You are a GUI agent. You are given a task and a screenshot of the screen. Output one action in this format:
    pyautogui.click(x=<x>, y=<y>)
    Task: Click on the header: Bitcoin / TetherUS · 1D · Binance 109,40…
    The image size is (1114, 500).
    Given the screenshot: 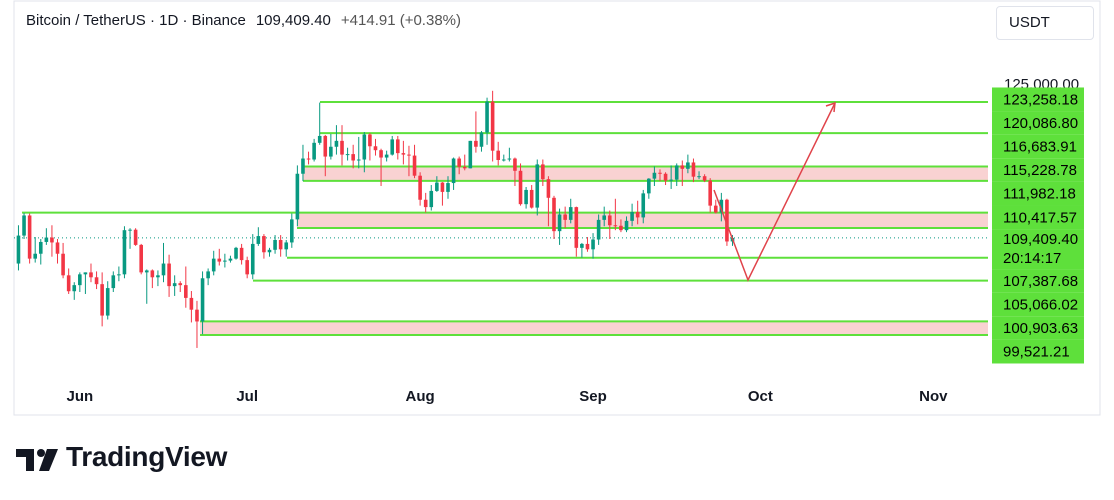 What is the action you would take?
    pyautogui.click(x=243, y=20)
    